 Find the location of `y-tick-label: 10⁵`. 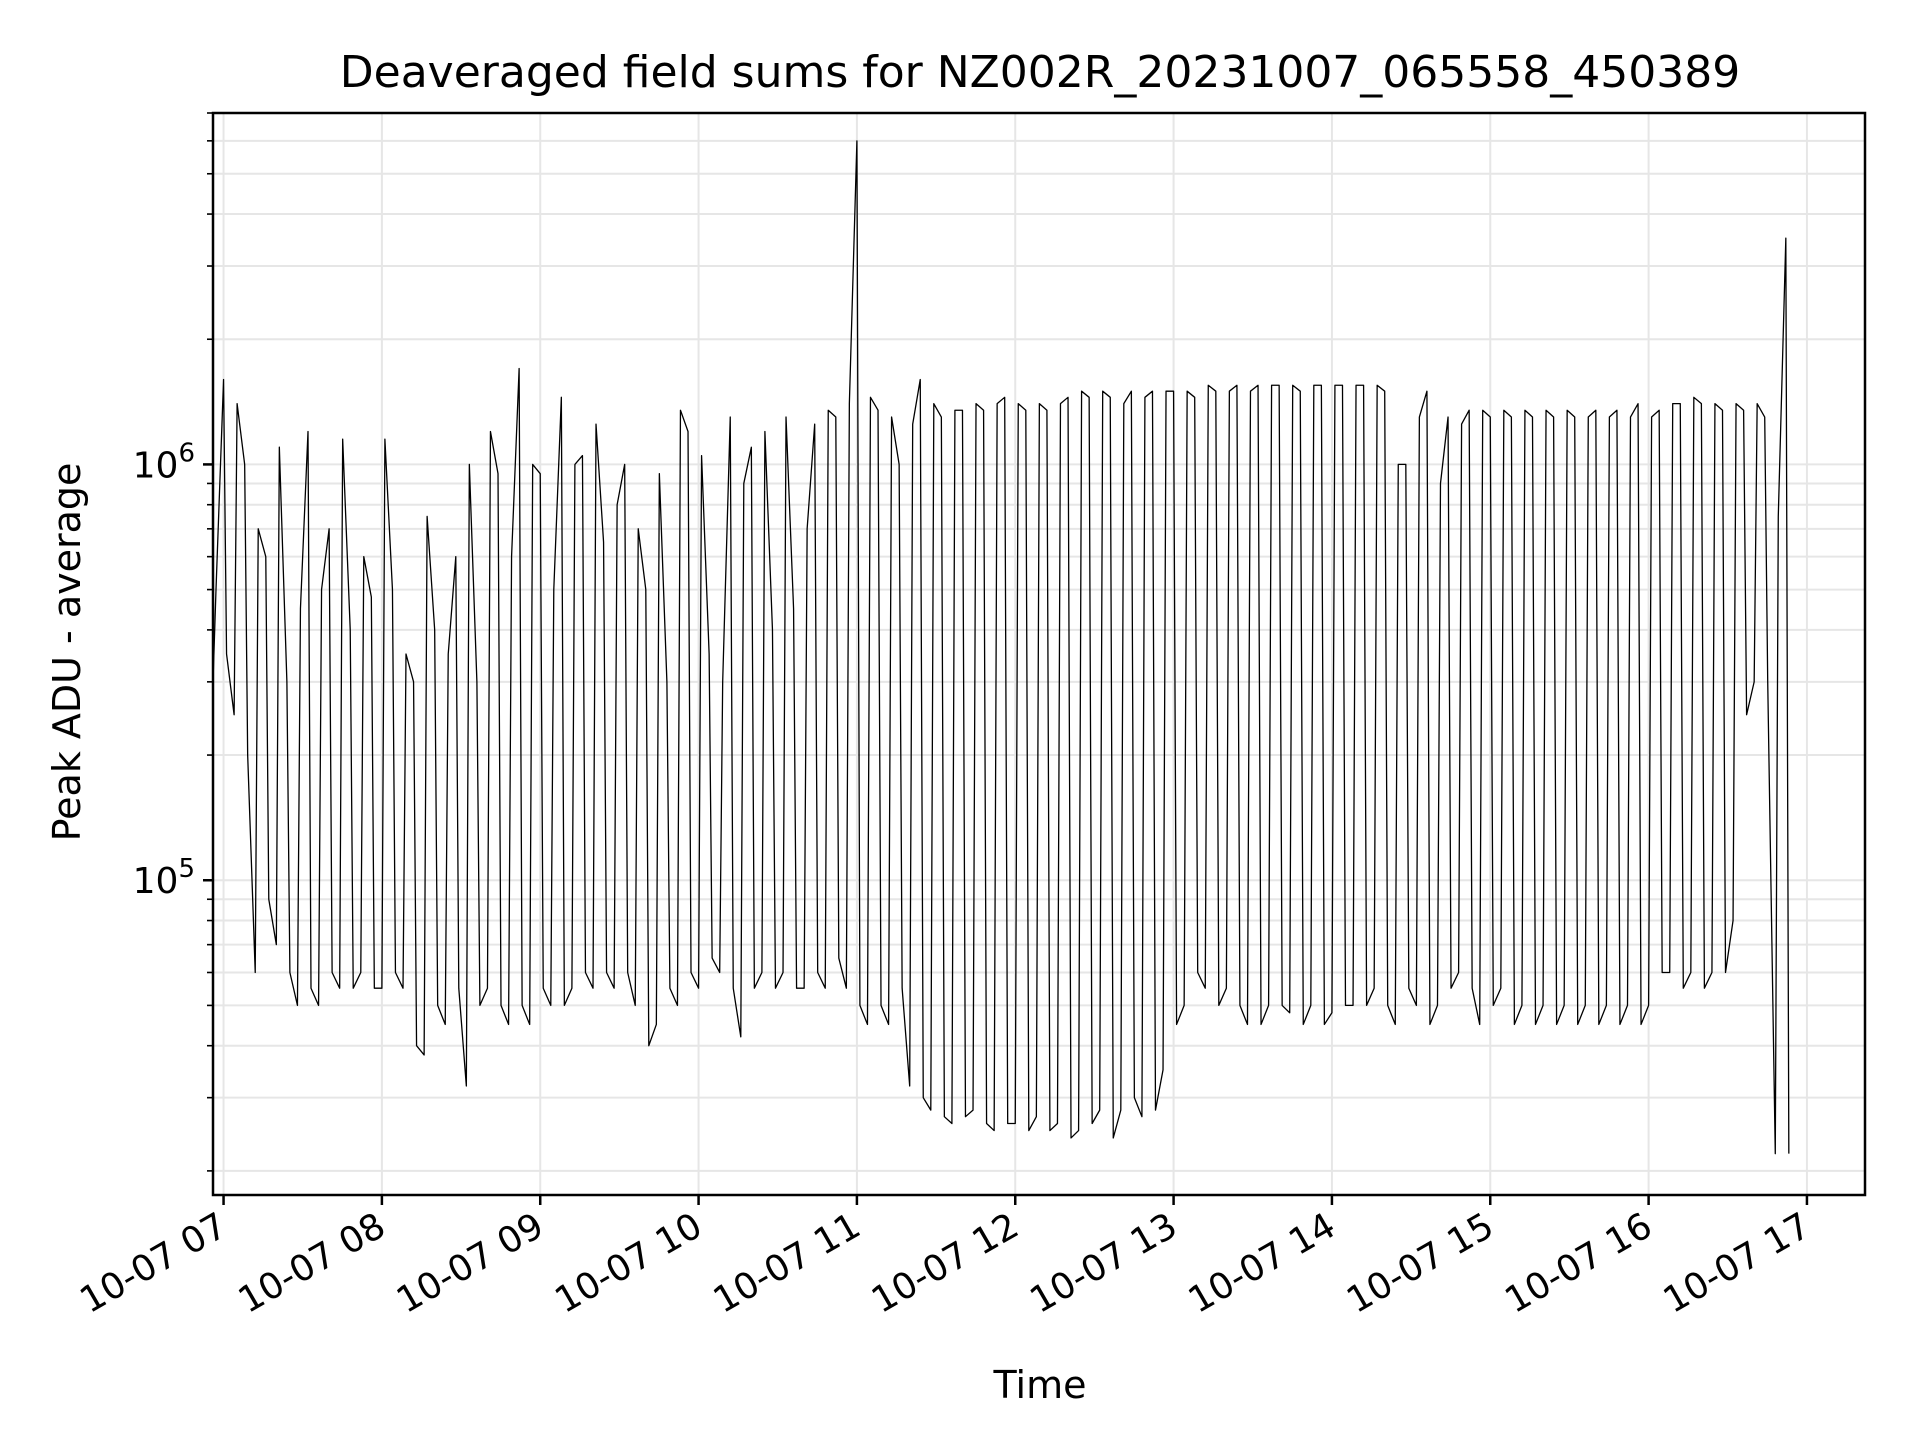

y-tick-label: 10⁵ is located at coordinates (164, 878).